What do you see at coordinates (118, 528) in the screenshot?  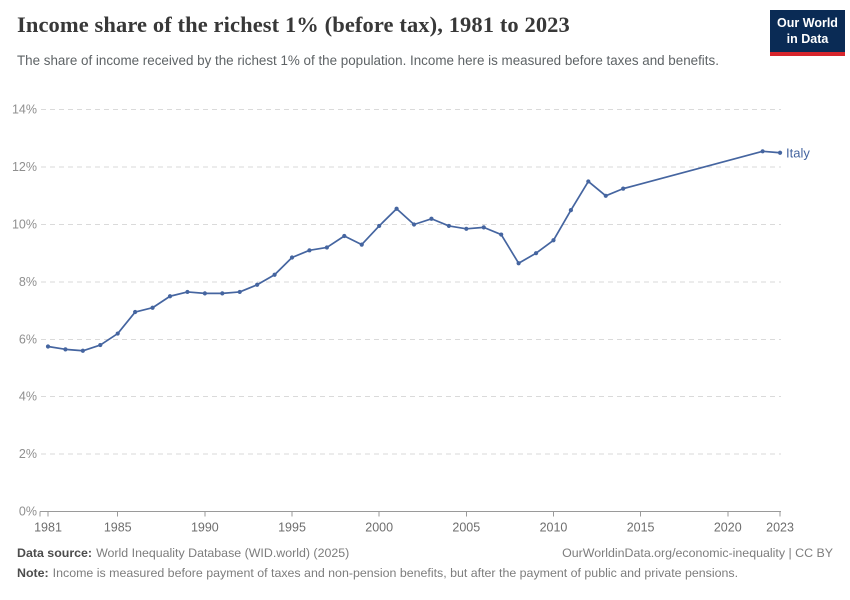 I see `x-tick-label: 1985` at bounding box center [118, 528].